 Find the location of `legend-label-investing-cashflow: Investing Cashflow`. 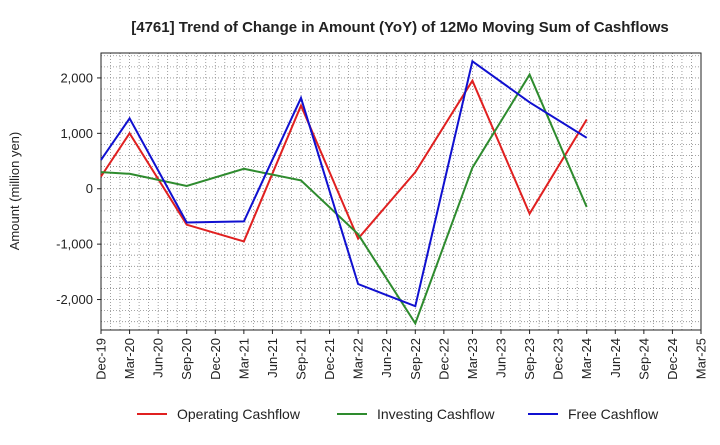

legend-label-investing-cashflow: Investing Cashflow is located at coordinates (436, 414).